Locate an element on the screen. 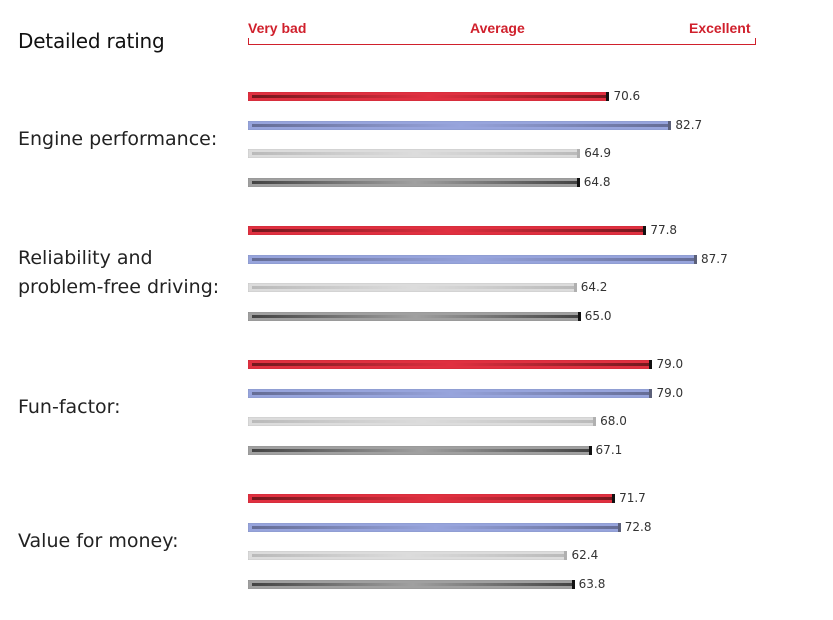 This screenshot has height=620, width=833. scale-axis-line is located at coordinates (502, 44).